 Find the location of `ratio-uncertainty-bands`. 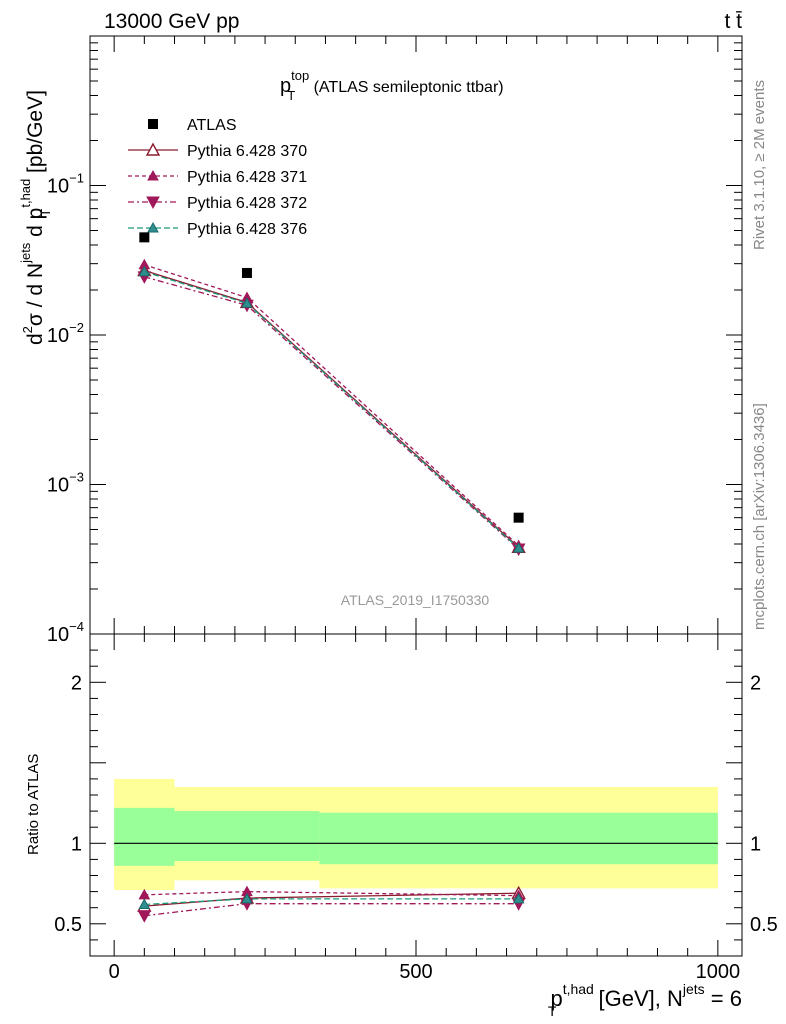

ratio-uncertainty-bands is located at coordinates (416, 834).